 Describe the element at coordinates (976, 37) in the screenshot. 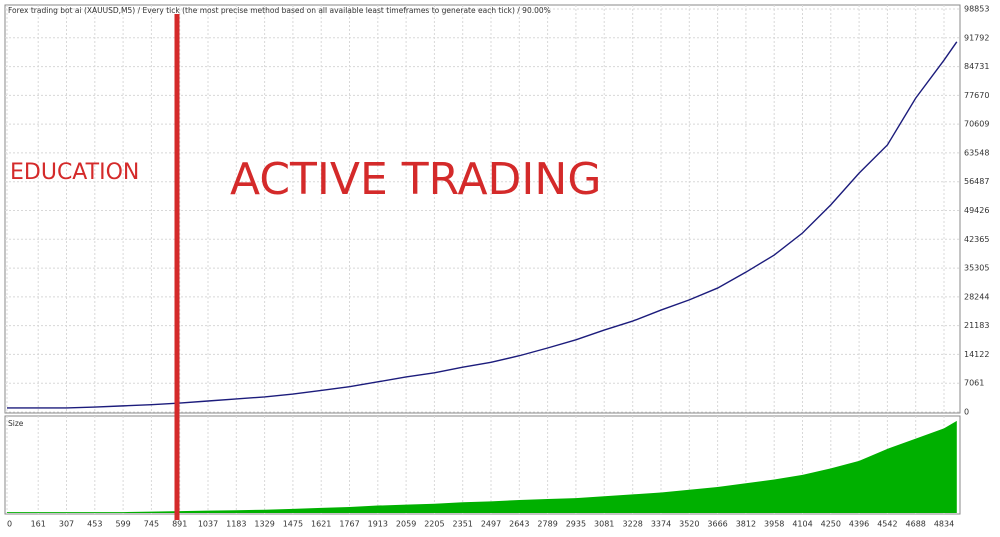

I see `y-tick-label: 91792` at that location.